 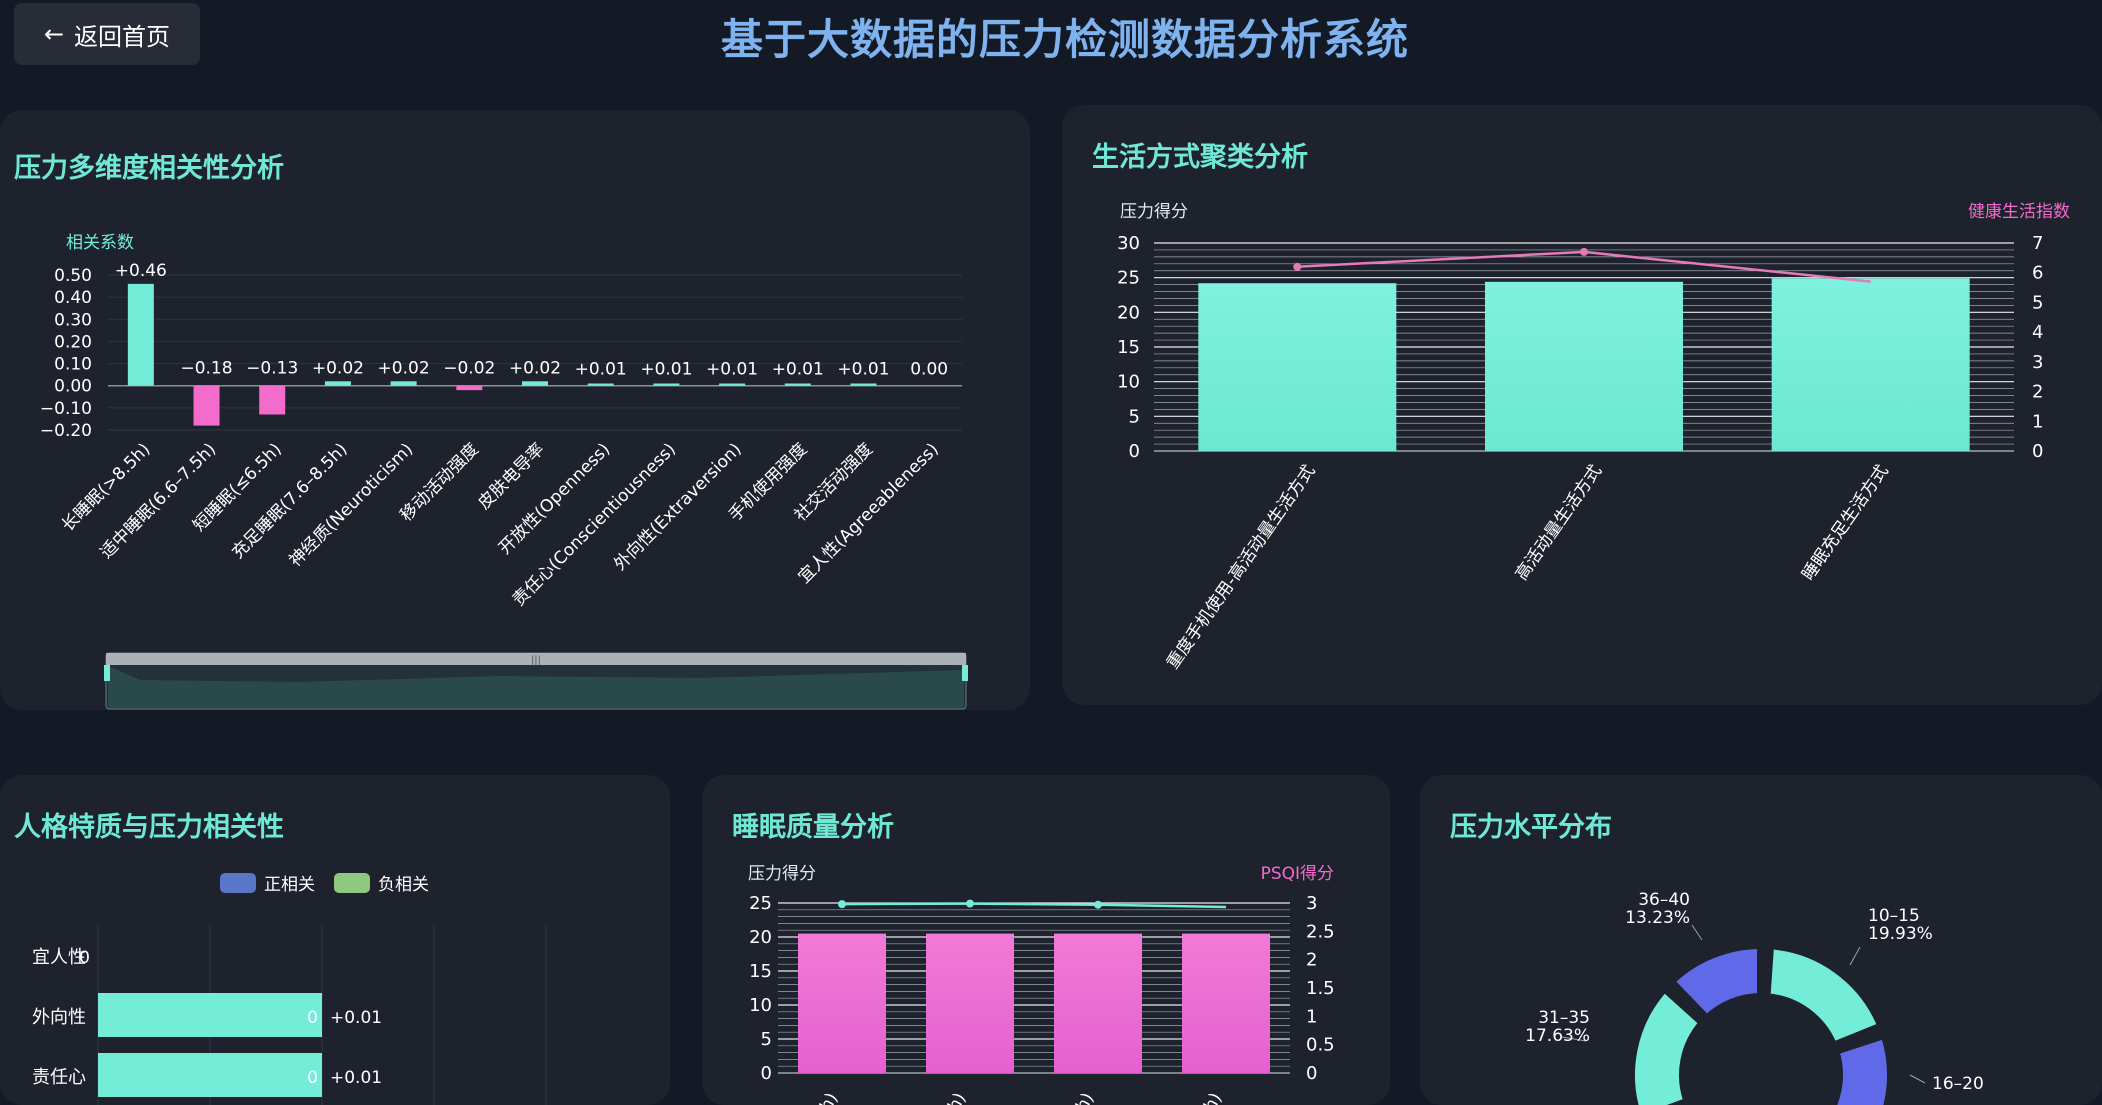 I want to click on slice-percent: 17.63%, so click(x=1557, y=1036).